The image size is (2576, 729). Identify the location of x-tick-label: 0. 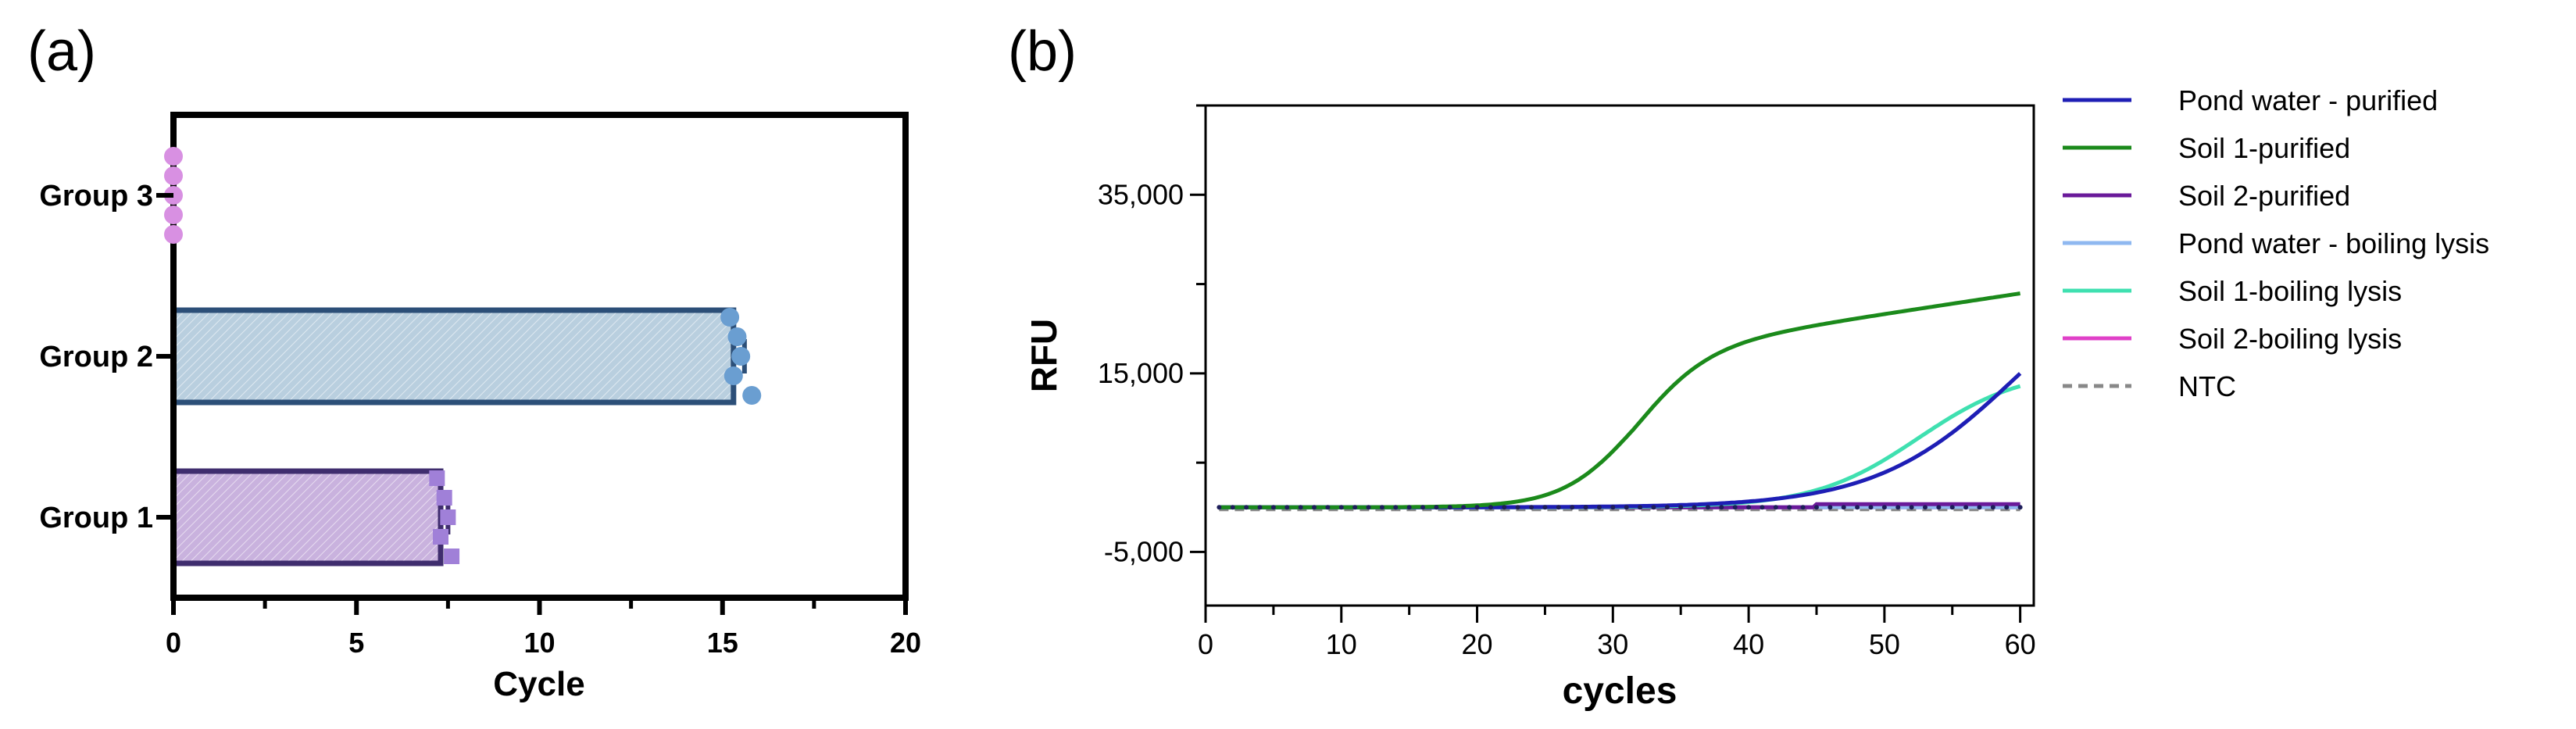
(1206, 644).